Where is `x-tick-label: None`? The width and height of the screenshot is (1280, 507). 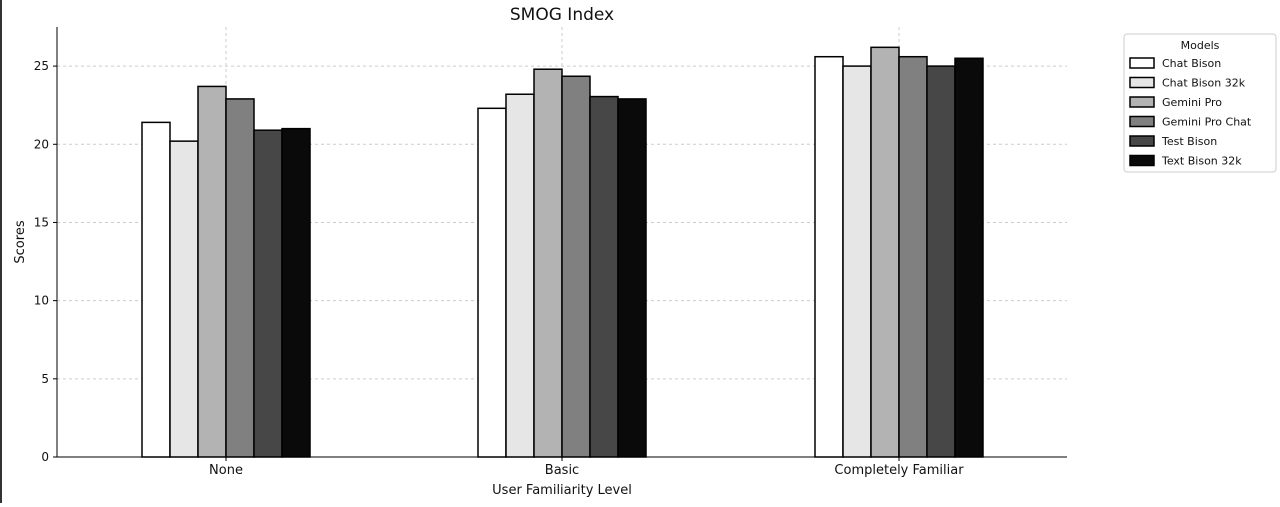
x-tick-label: None is located at coordinates (226, 470).